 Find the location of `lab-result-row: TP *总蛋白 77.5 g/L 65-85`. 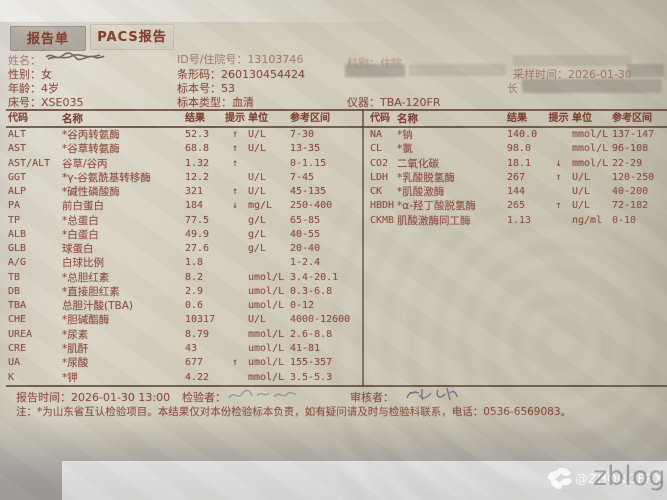

lab-result-row: TP *总蛋白 77.5 g/L 65-85 is located at coordinates (184, 221).